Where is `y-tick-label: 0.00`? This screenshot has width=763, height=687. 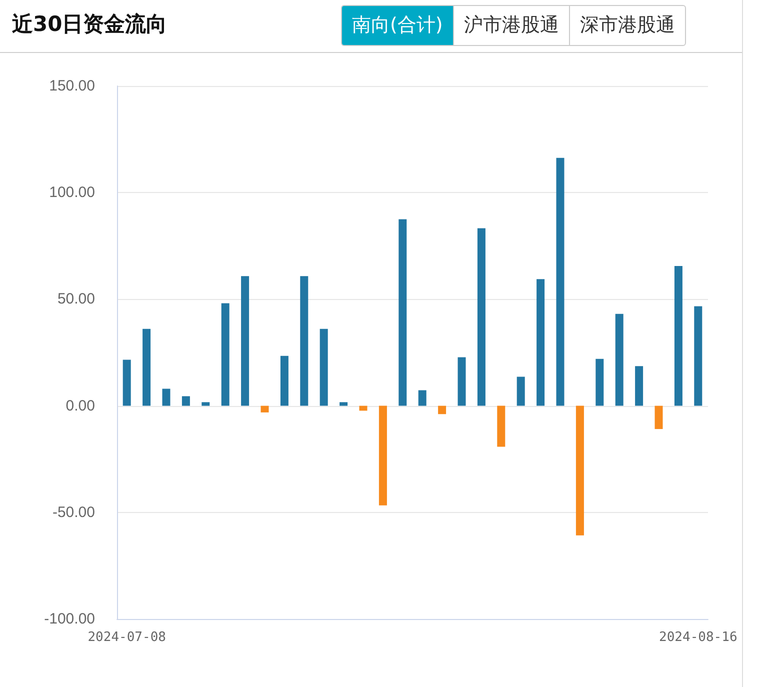
y-tick-label: 0.00 is located at coordinates (80, 405).